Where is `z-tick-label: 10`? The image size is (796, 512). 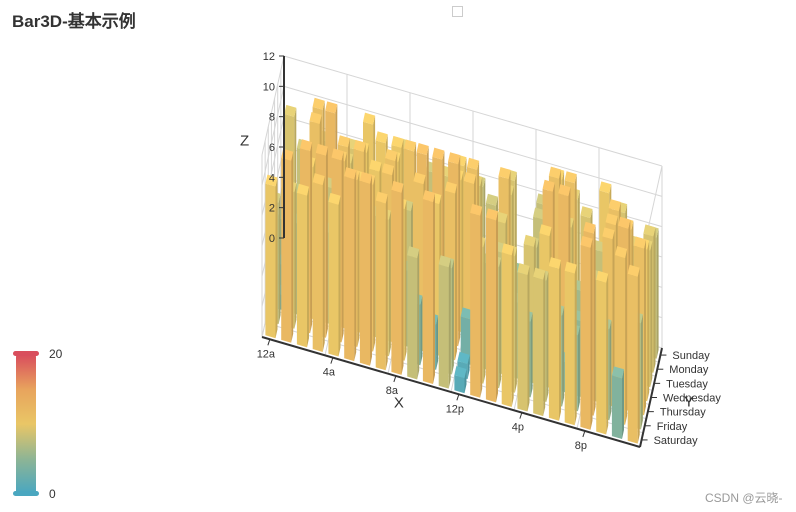 z-tick-label: 10 is located at coordinates (269, 87).